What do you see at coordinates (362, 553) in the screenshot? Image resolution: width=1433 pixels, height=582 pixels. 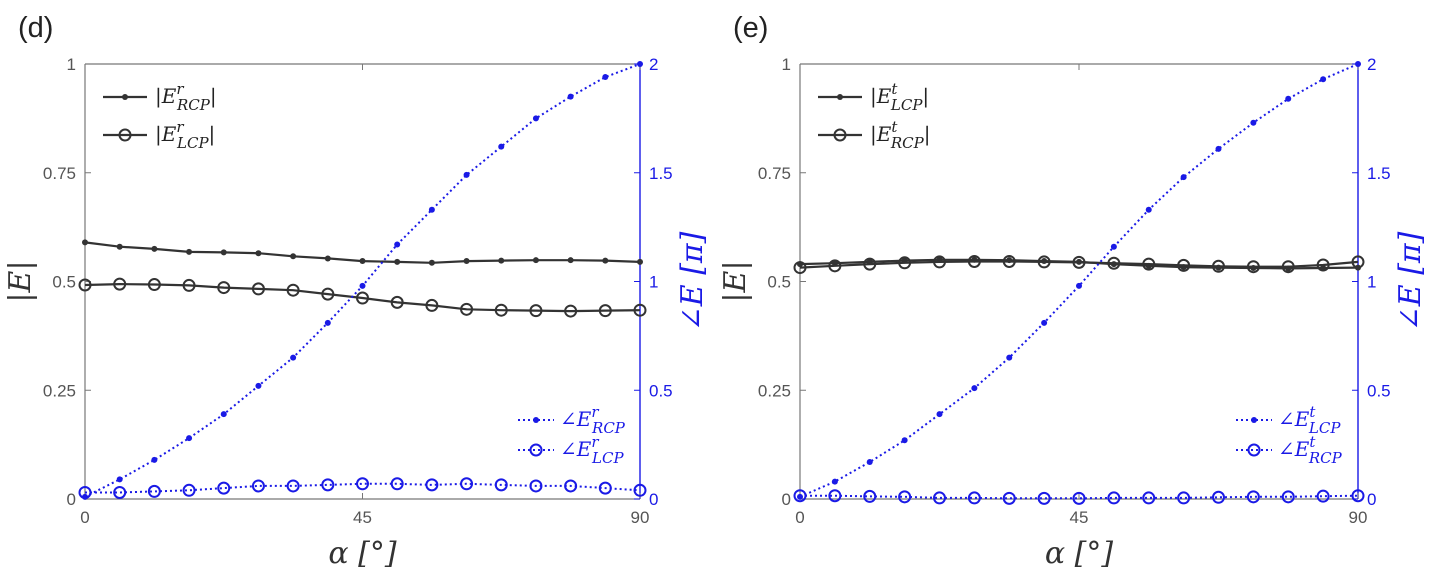 I see `x-axis-label: α [°]` at bounding box center [362, 553].